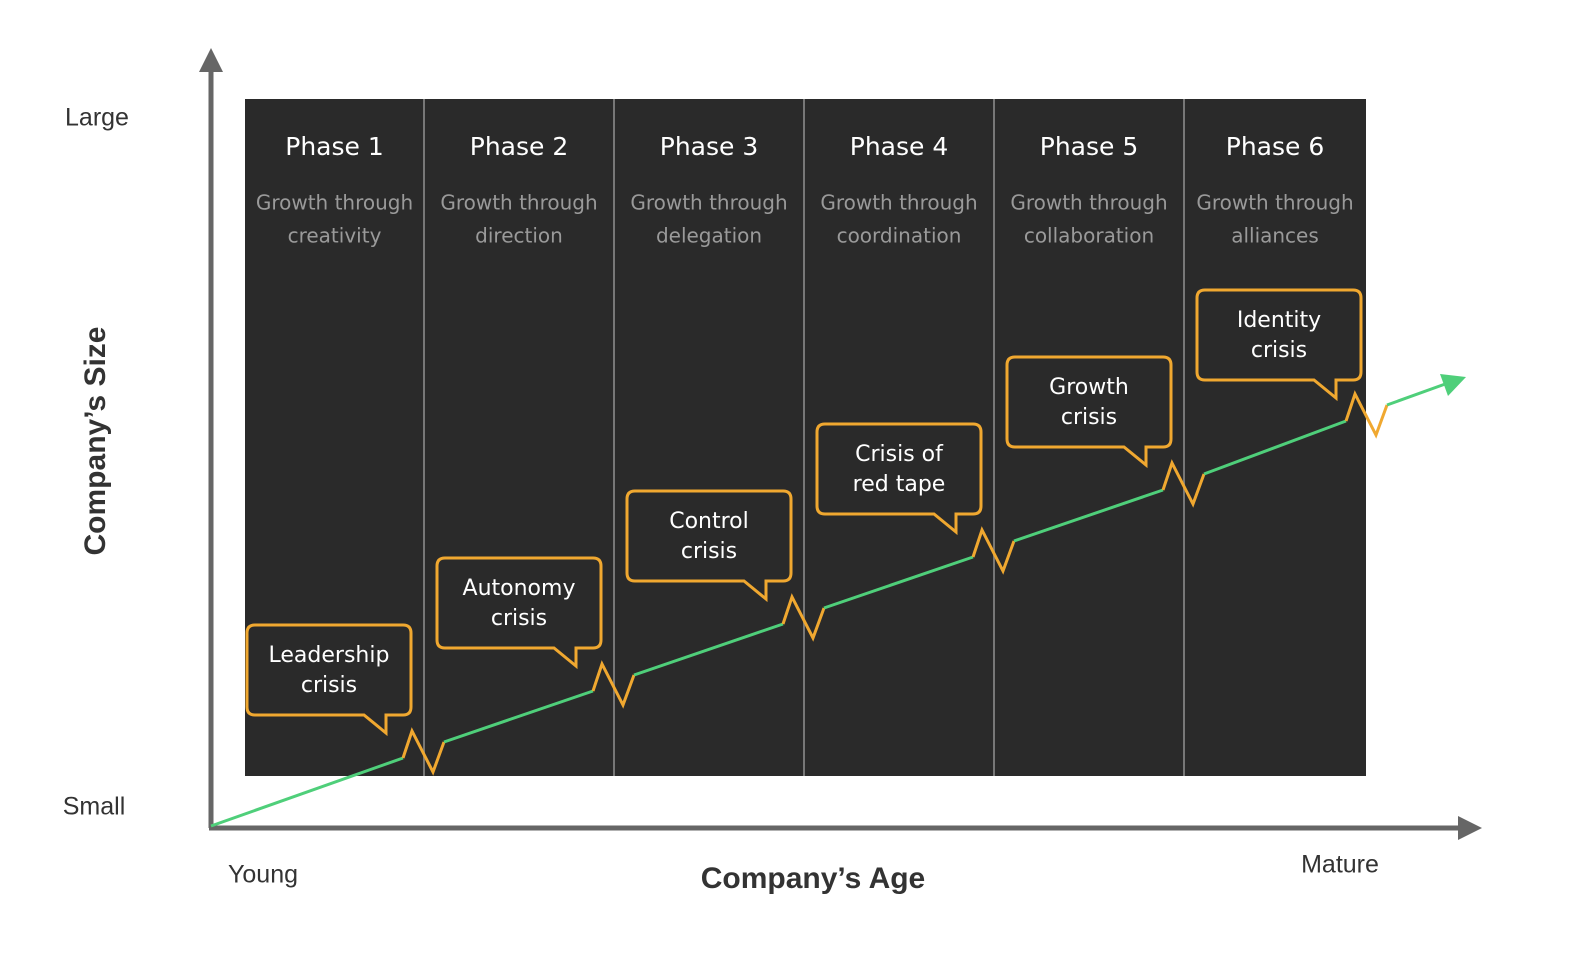  What do you see at coordinates (519, 588) in the screenshot?
I see `crisis-label: Autonomy` at bounding box center [519, 588].